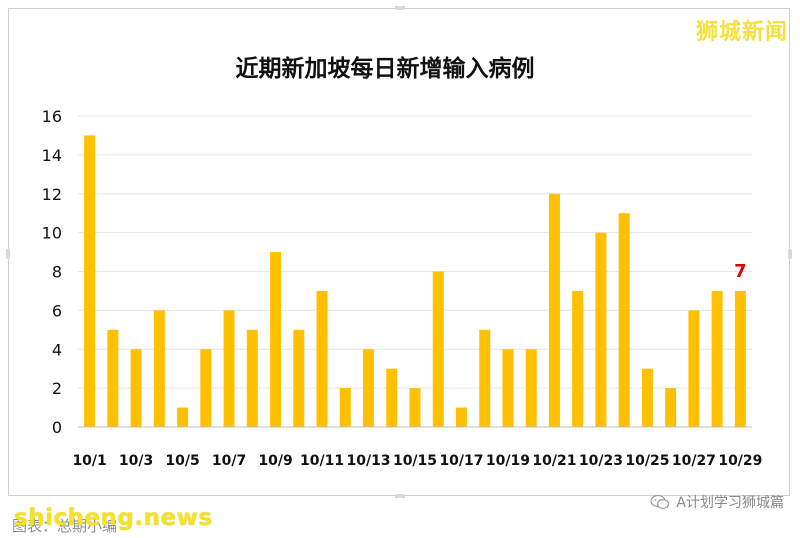 The height and width of the screenshot is (538, 800). I want to click on wechat-icon, so click(660, 502).